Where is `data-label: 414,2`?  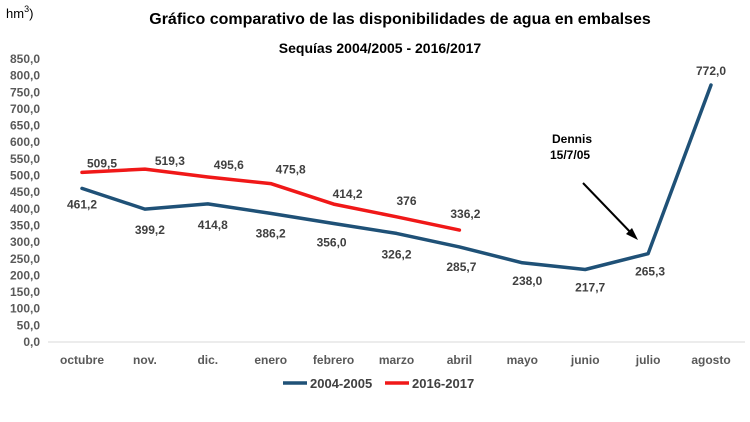
data-label: 414,2 is located at coordinates (348, 194).